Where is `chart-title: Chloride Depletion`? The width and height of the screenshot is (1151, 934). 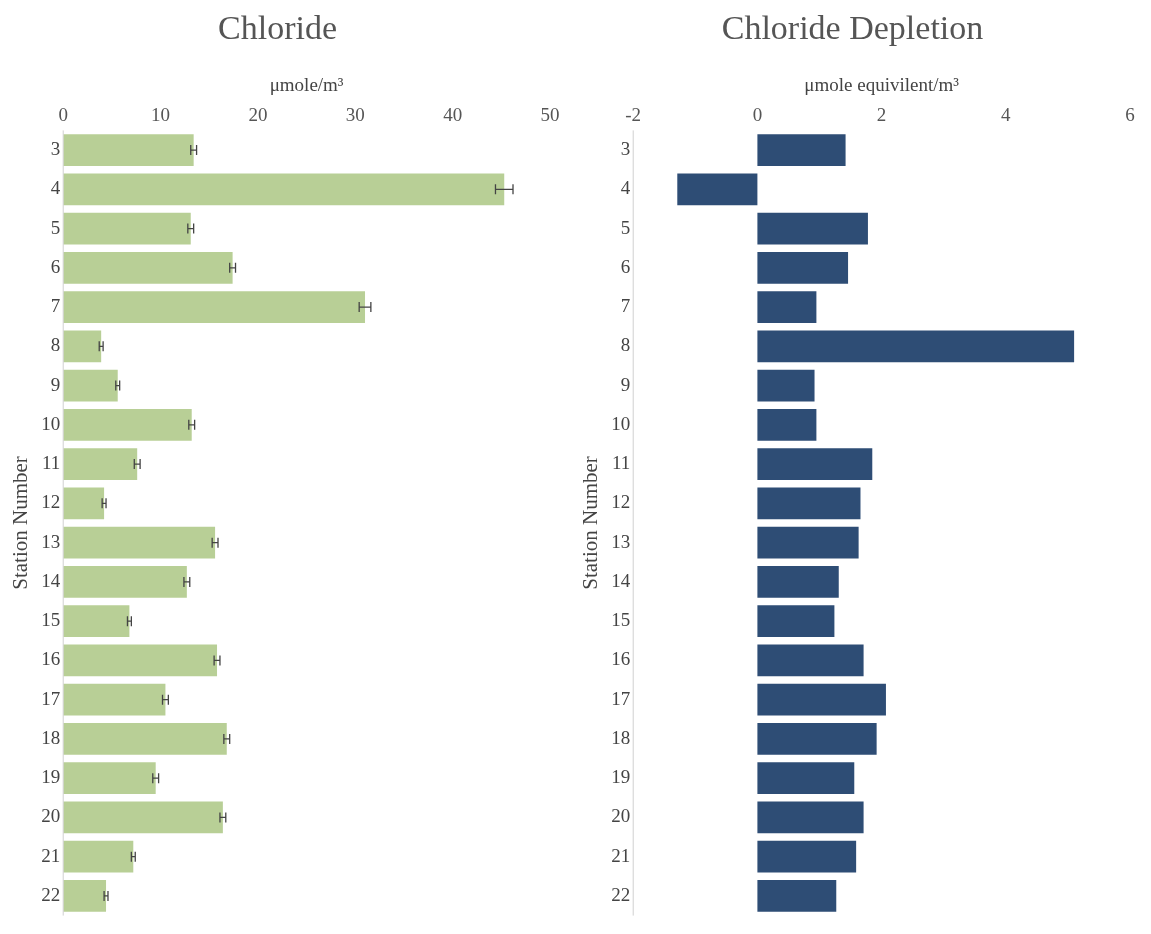 chart-title: Chloride Depletion is located at coordinates (852, 28).